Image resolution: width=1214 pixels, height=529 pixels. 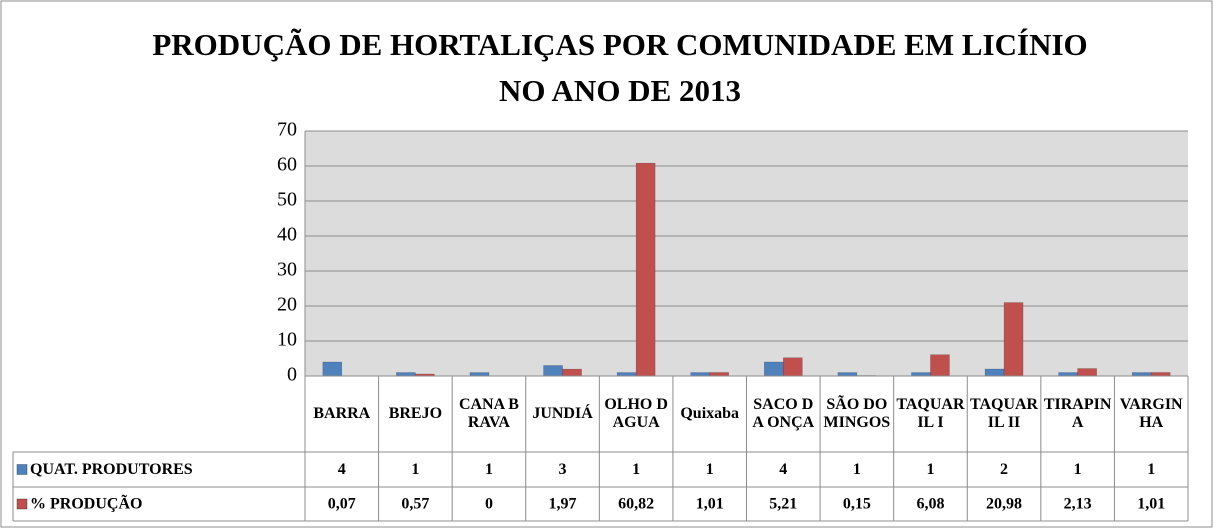 I want to click on category-cell: OLHO DAGUA, so click(x=636, y=413).